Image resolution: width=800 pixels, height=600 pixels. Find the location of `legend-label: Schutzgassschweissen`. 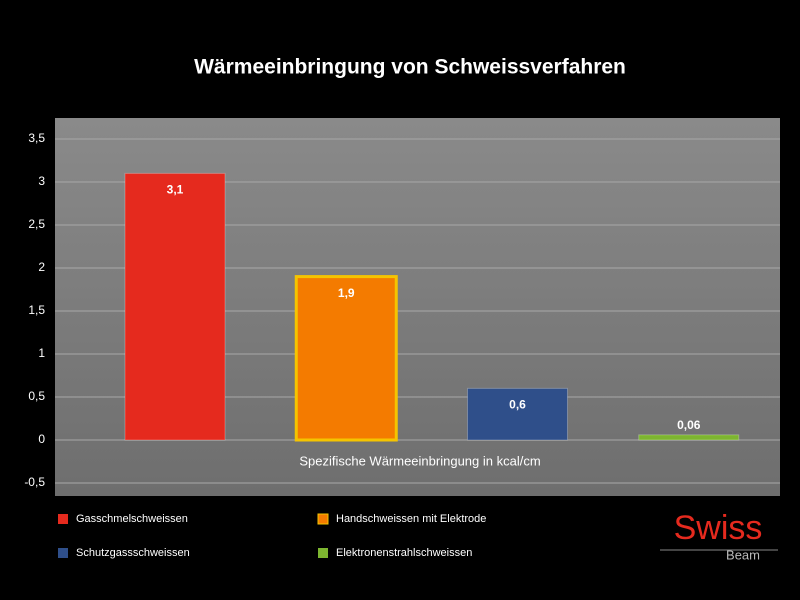

legend-label: Schutzgassschweissen is located at coordinates (133, 553).